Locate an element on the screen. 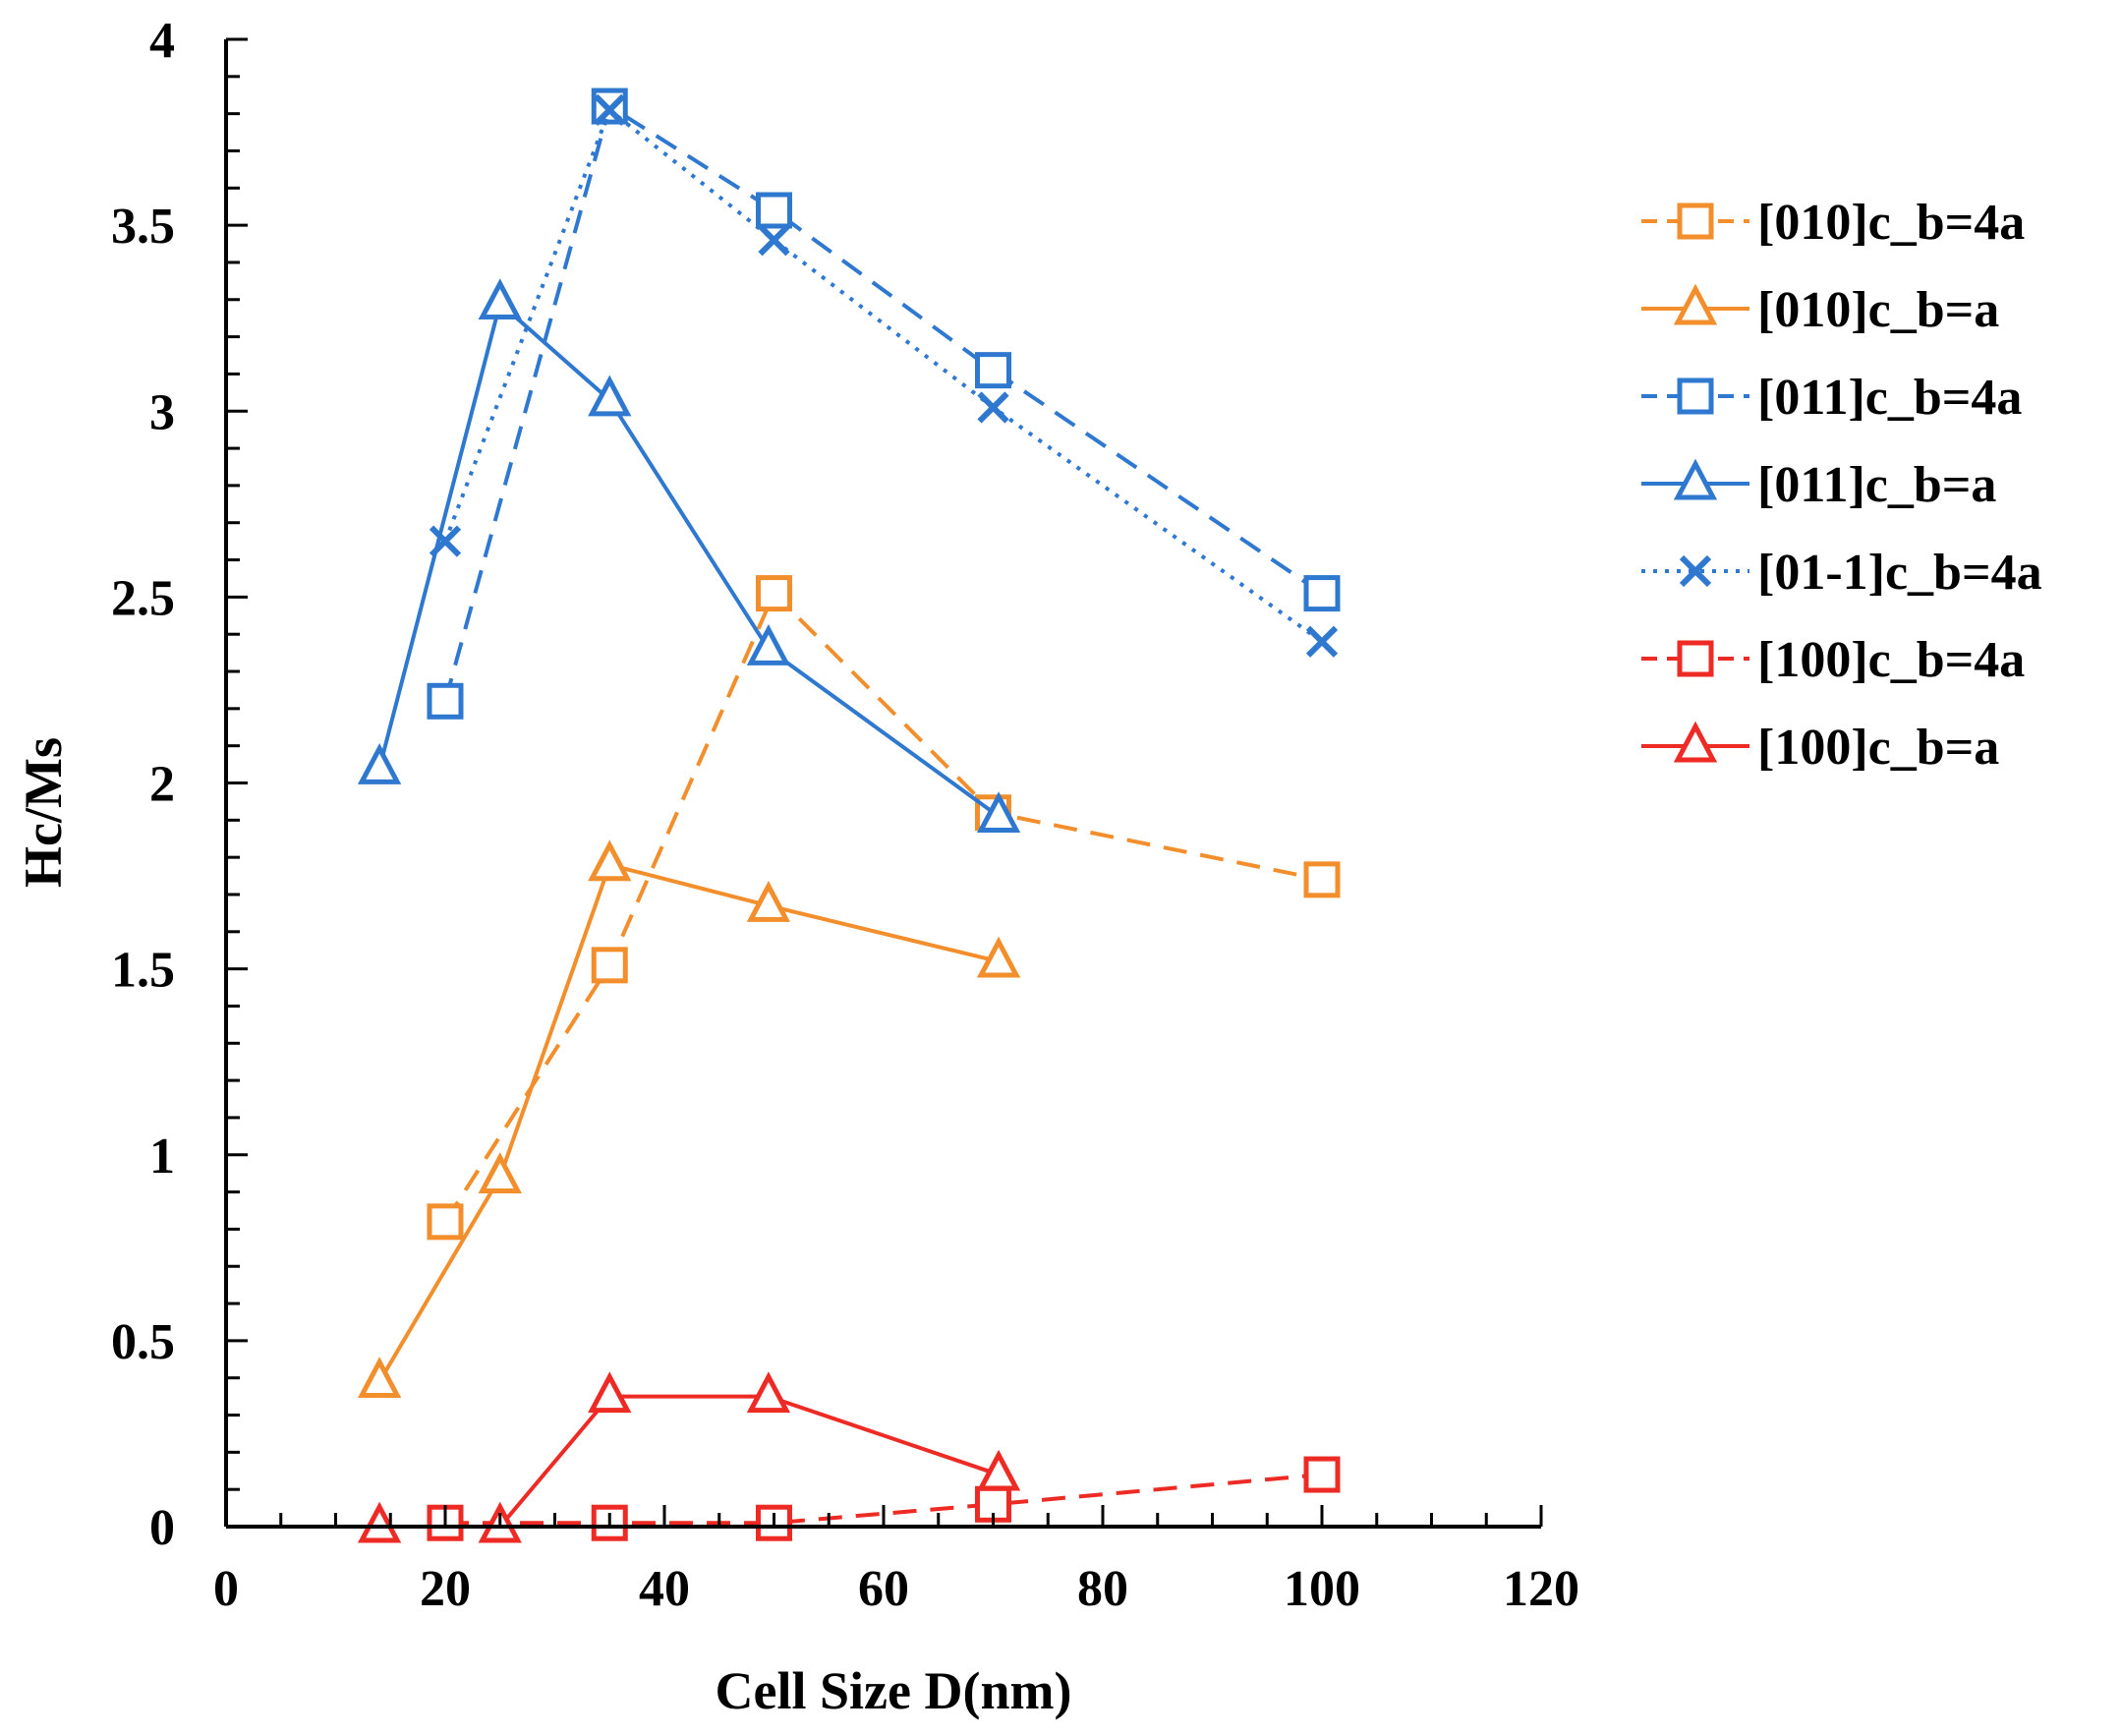  x-tick-label: 120 is located at coordinates (1541, 1589).